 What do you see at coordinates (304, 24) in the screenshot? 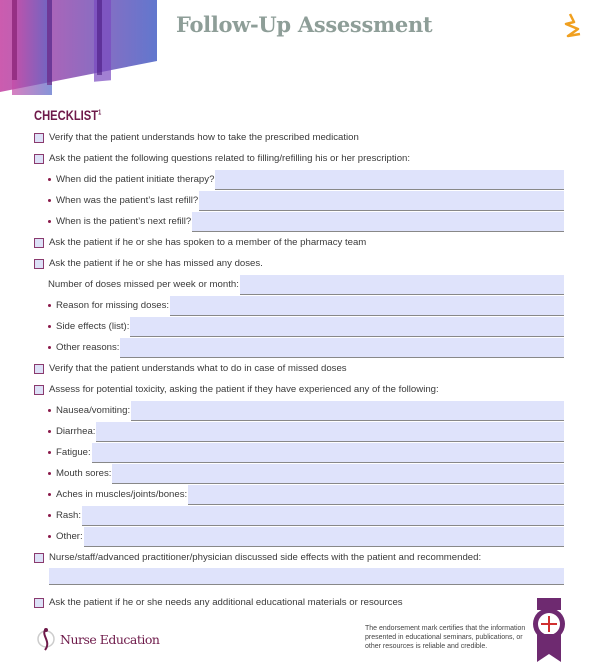
I see `page-title: Follow-Up Assessment` at bounding box center [304, 24].